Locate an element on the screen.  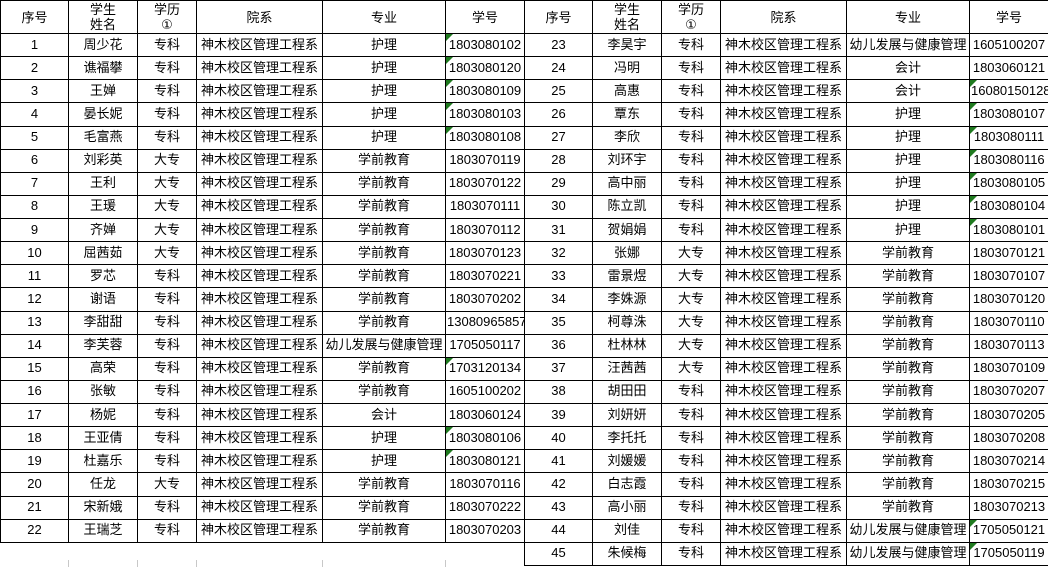
row-index-cell: 32 is located at coordinates (558, 253).